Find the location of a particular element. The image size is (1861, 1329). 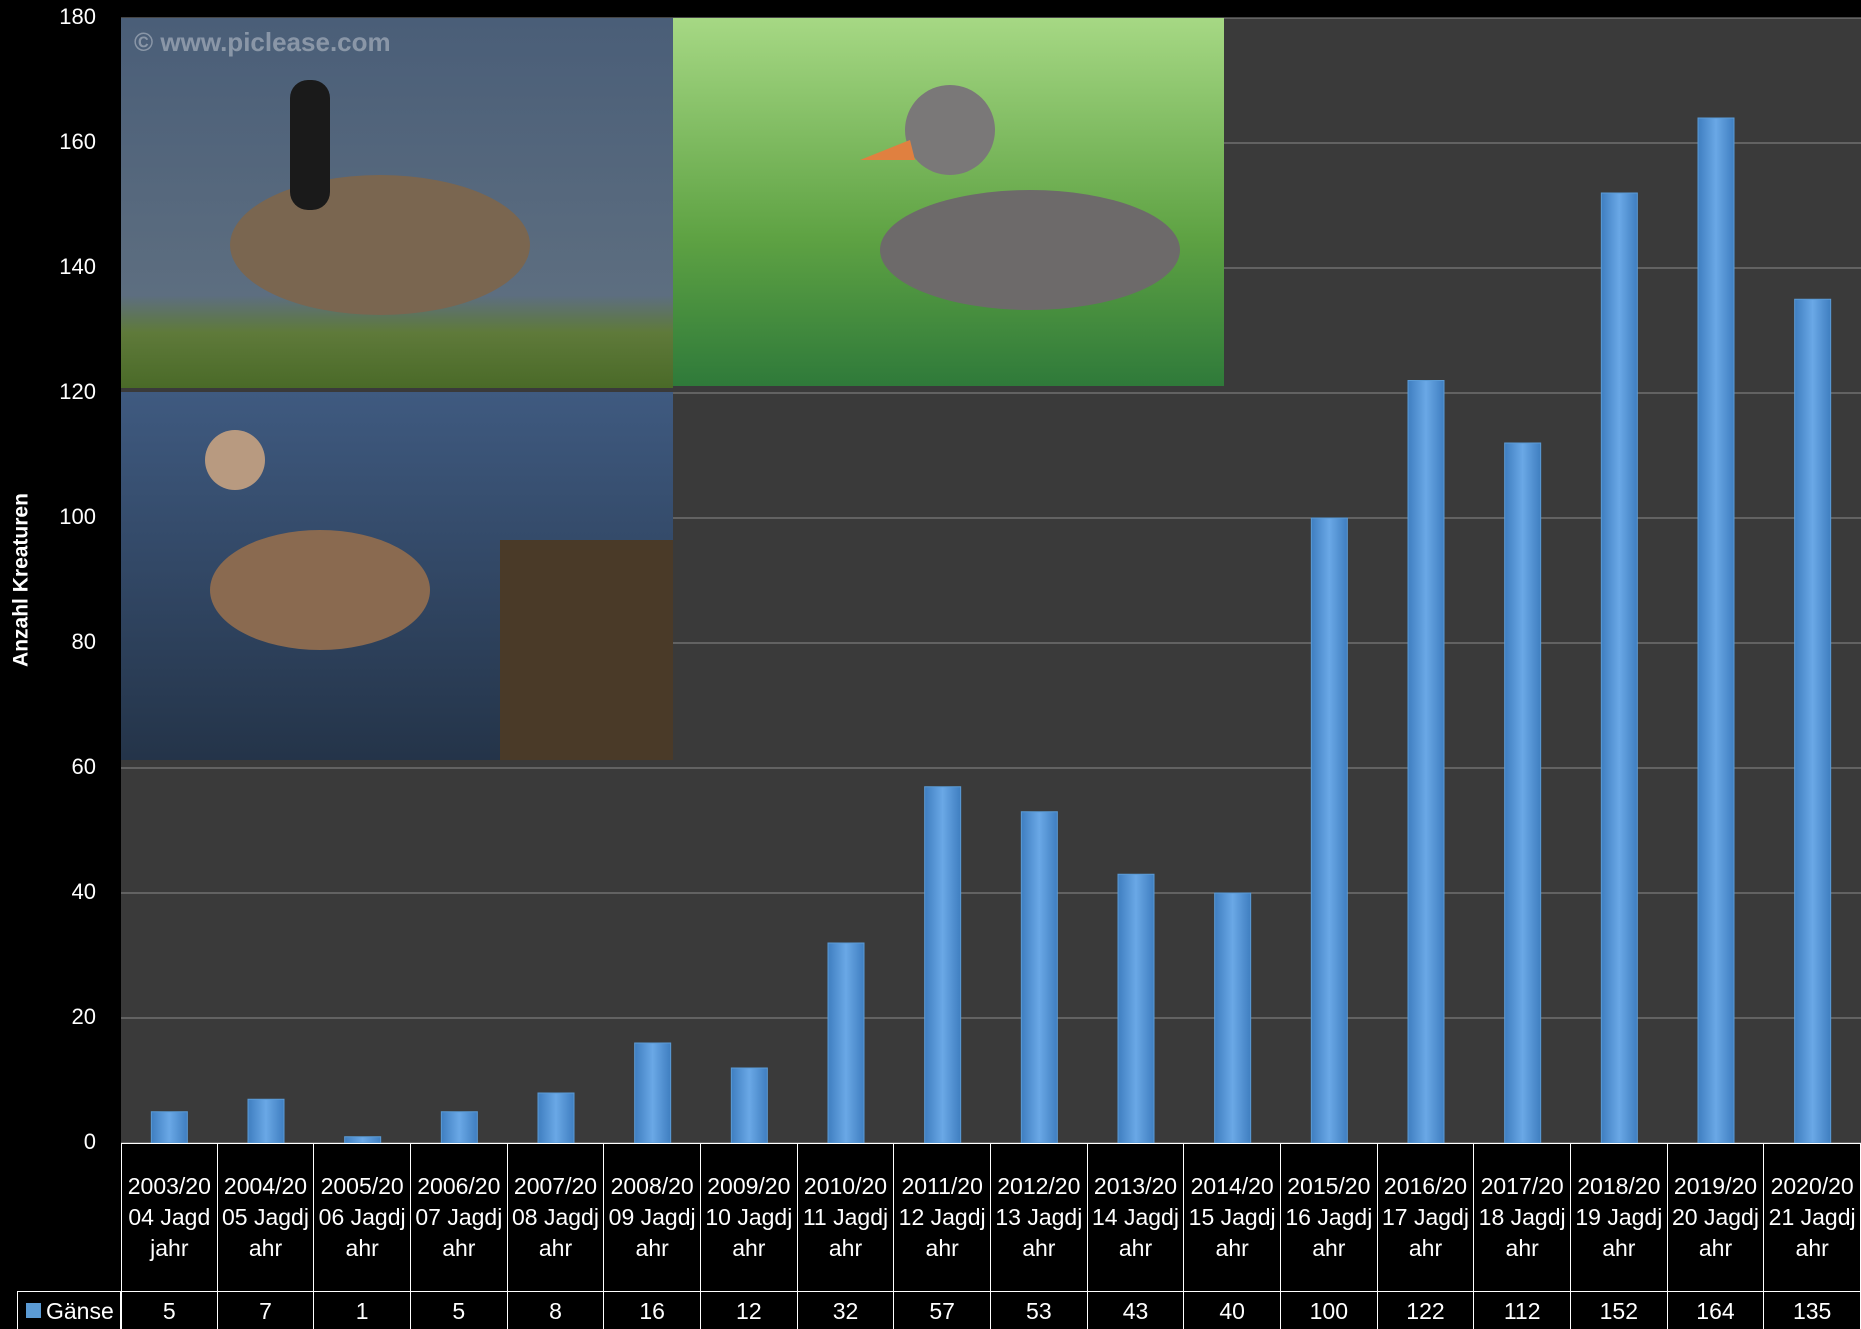

table-value-text: 112 is located at coordinates (1522, 1310).